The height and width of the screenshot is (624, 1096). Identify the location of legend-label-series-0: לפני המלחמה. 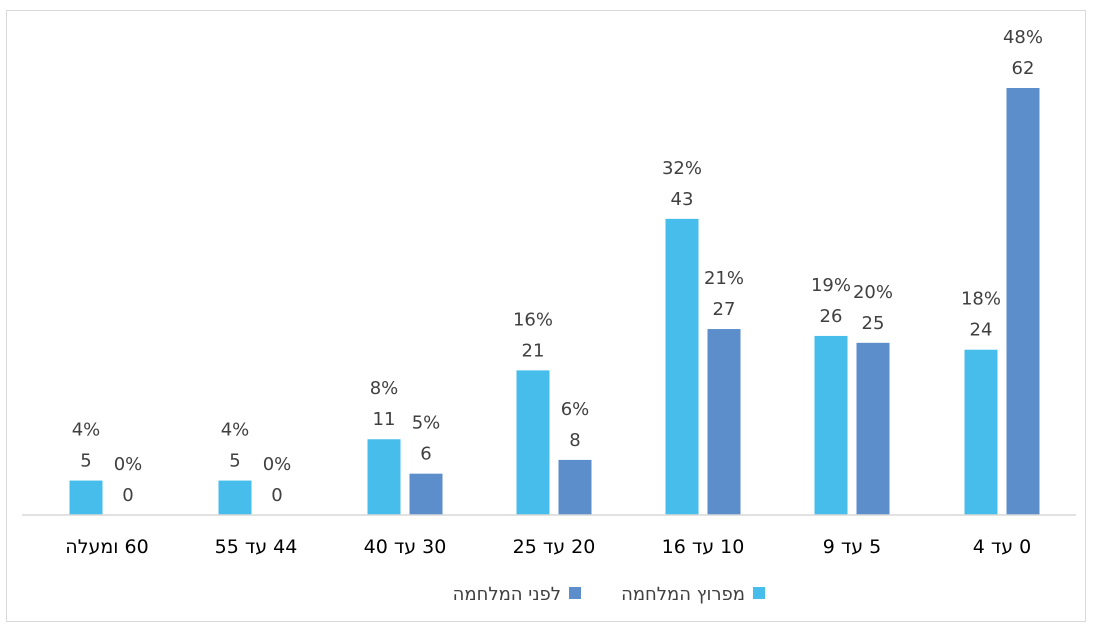
(507, 594).